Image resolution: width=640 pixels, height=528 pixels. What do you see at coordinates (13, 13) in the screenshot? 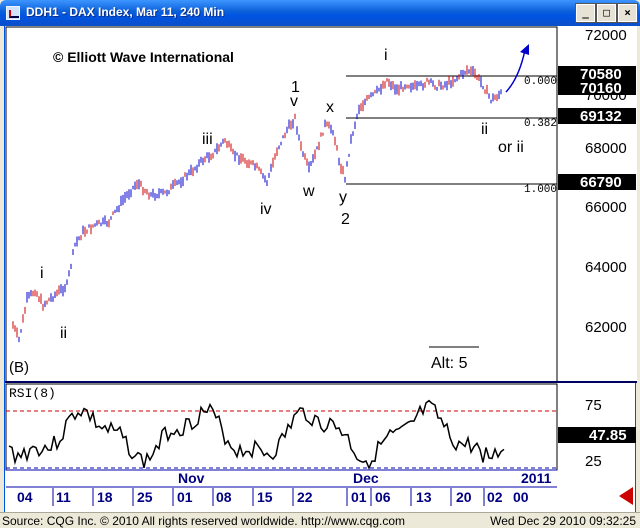
I see `app-icon` at bounding box center [13, 13].